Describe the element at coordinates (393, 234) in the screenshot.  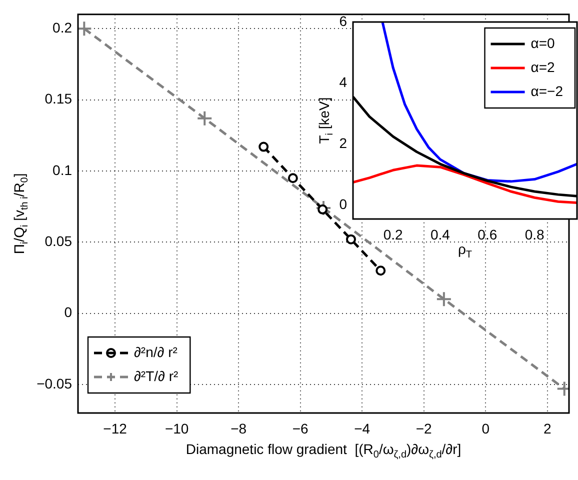
I see `x-tick-label: 0.2` at that location.